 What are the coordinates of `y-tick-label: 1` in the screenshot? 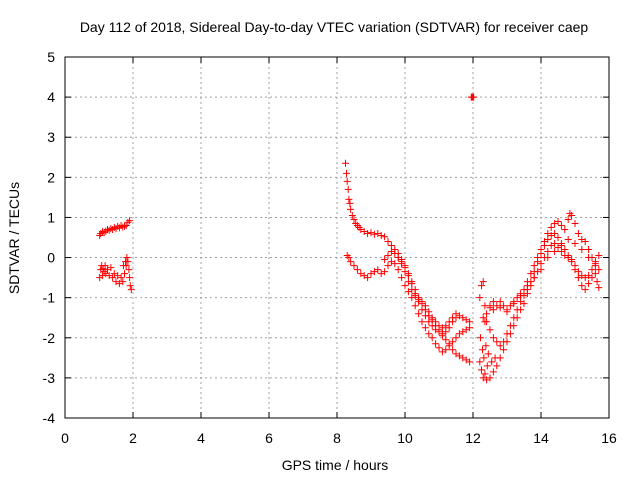 It's located at (51, 217).